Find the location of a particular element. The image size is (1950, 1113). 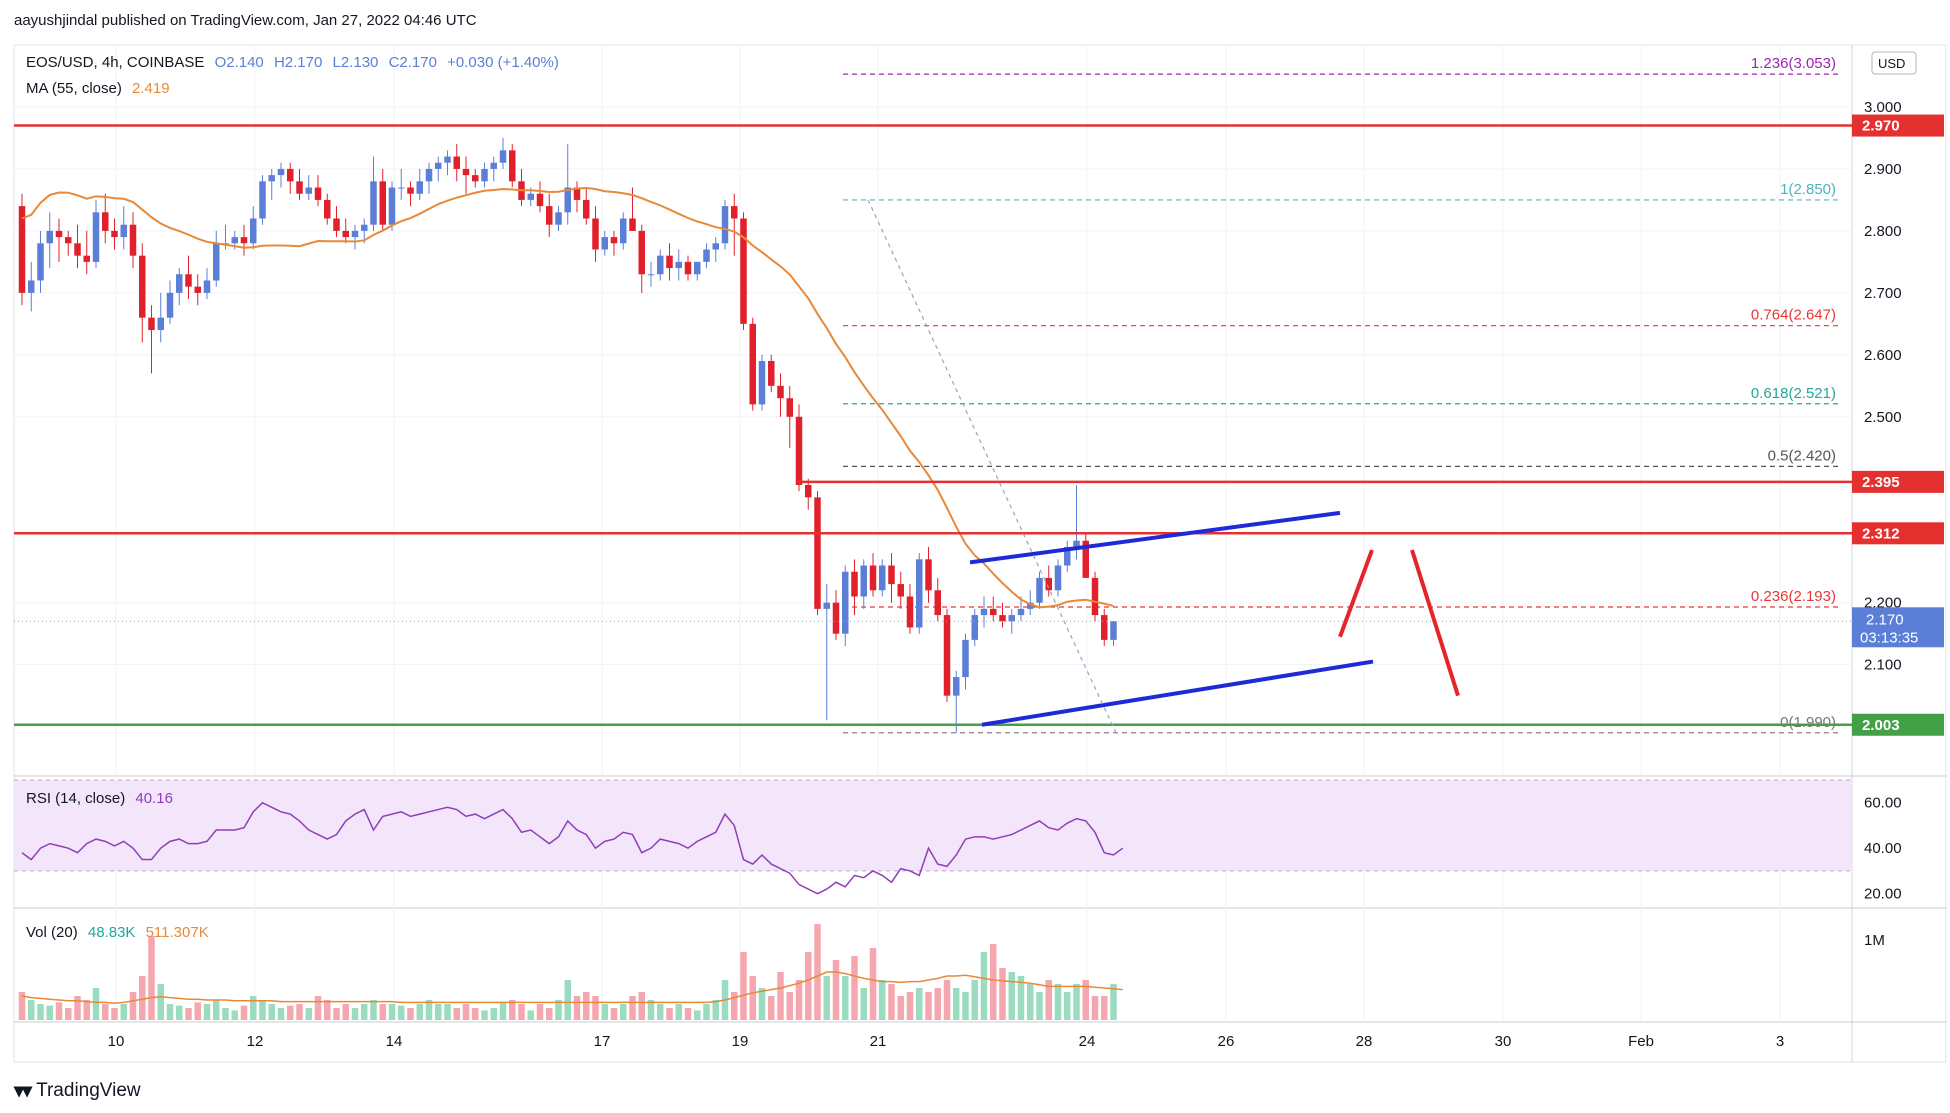

tradingview-brand: ▾▾ TradingView is located at coordinates (77, 1090).